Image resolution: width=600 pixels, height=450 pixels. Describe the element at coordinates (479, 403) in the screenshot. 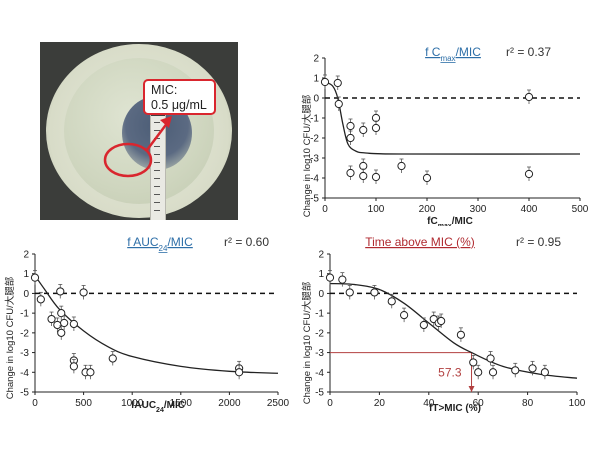

I see `x-tick-label: 60` at that location.